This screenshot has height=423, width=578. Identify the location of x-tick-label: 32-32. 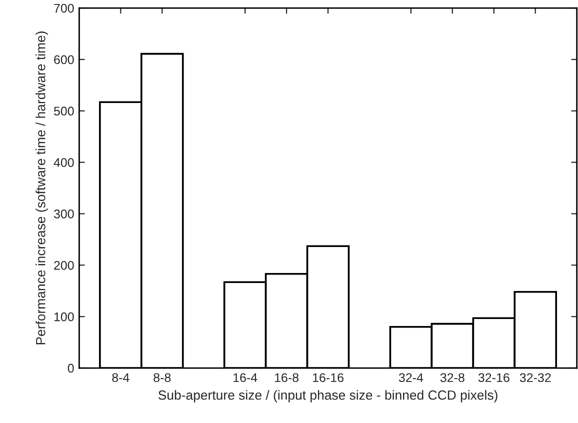
(535, 377).